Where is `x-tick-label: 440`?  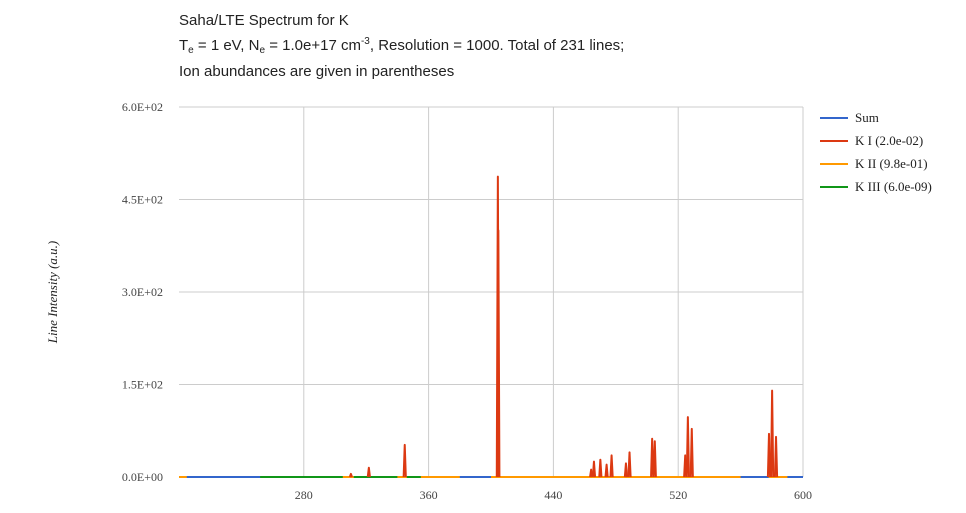 x-tick-label: 440 is located at coordinates (553, 495).